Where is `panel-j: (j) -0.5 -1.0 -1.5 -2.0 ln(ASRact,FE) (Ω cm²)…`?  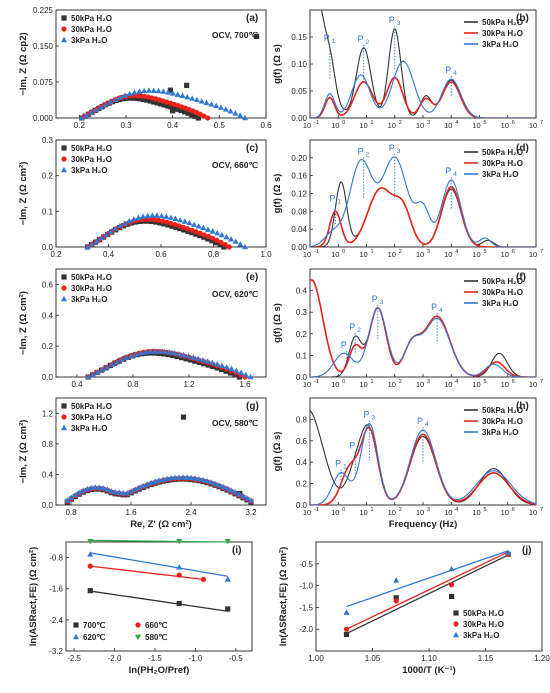 panel-j: (j) -0.5 -1.0 -1.5 -2.0 ln(ASRact,FE) (Ω cm²)… is located at coordinates (414, 608).